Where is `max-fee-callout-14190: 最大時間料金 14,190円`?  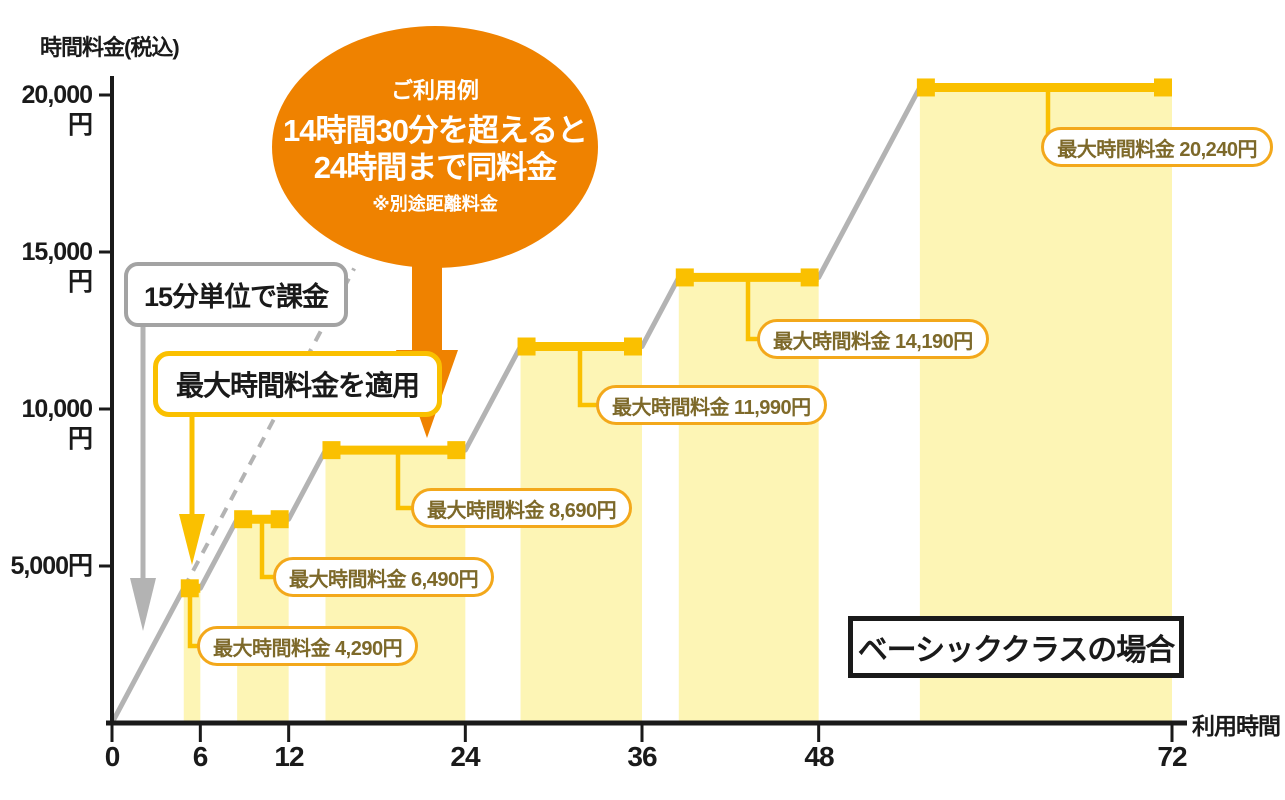 max-fee-callout-14190: 最大時間料金 14,190円 is located at coordinates (873, 339).